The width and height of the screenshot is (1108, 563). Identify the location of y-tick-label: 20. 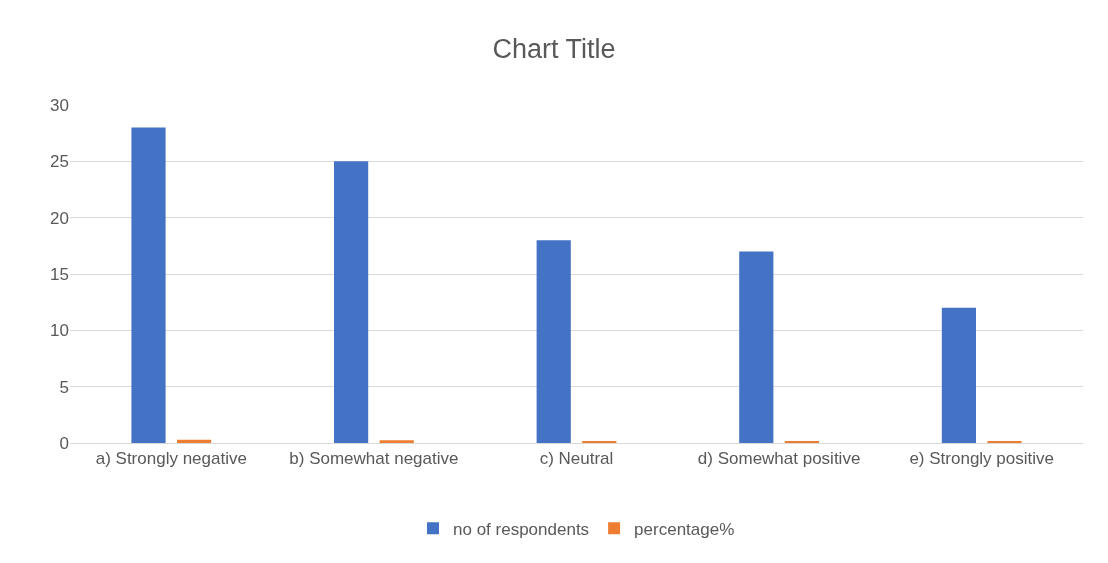
(59, 218).